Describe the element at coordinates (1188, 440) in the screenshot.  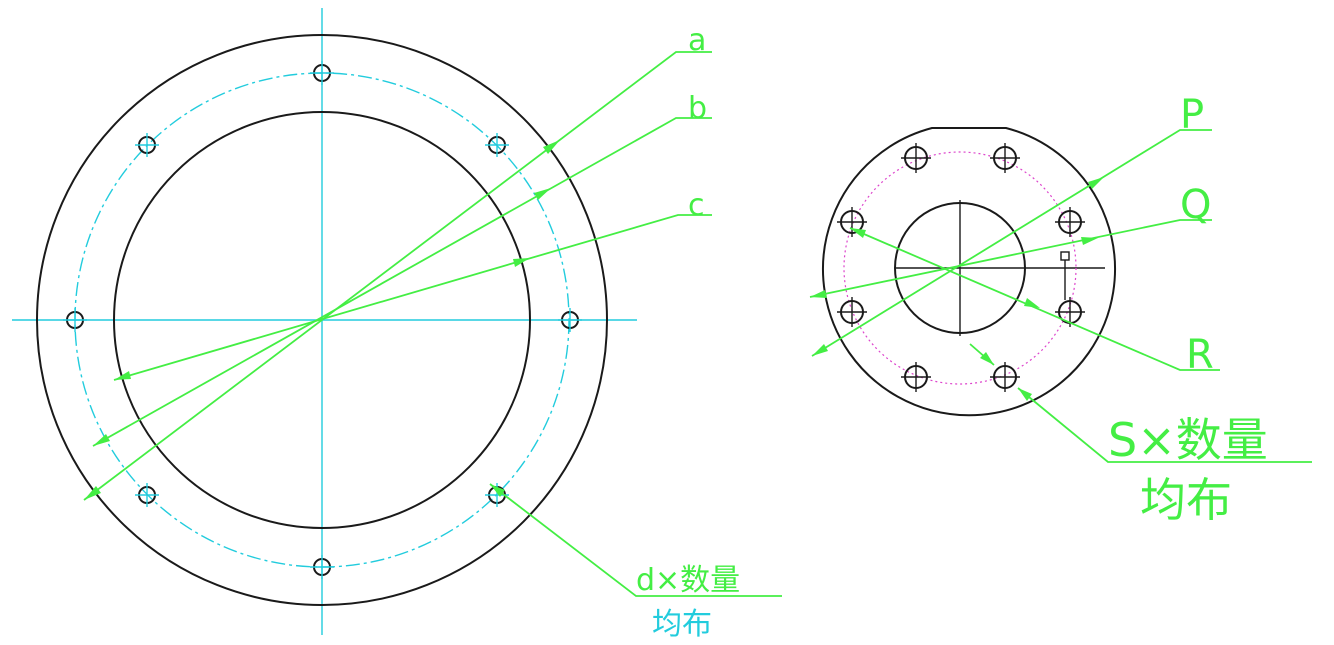
I see `hole-note-line1: S×数量` at that location.